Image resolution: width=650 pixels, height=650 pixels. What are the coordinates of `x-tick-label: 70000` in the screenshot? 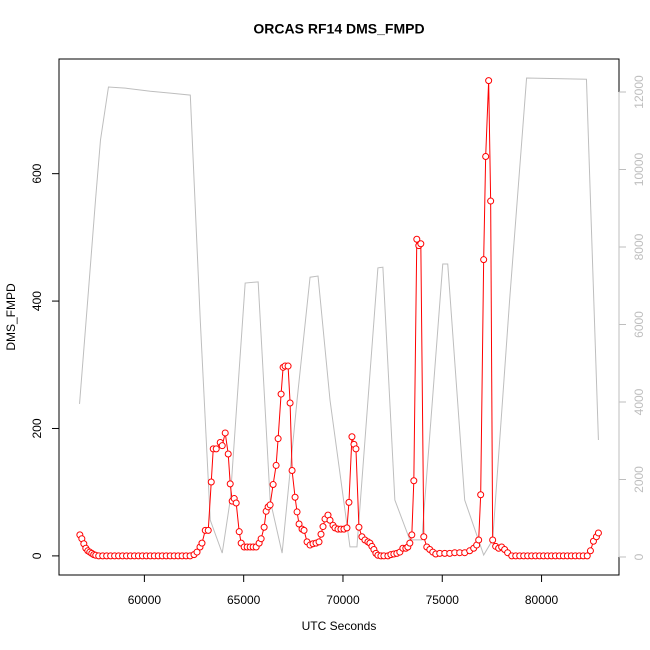 It's located at (343, 600).